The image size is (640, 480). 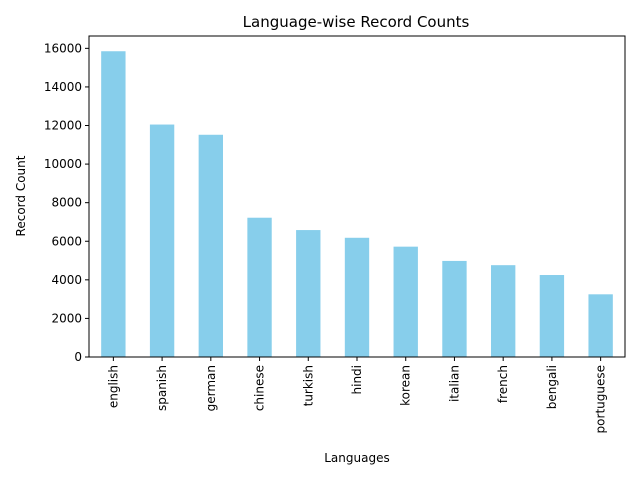 What do you see at coordinates (63, 164) in the screenshot?
I see `y-tick-label: 10000` at bounding box center [63, 164].